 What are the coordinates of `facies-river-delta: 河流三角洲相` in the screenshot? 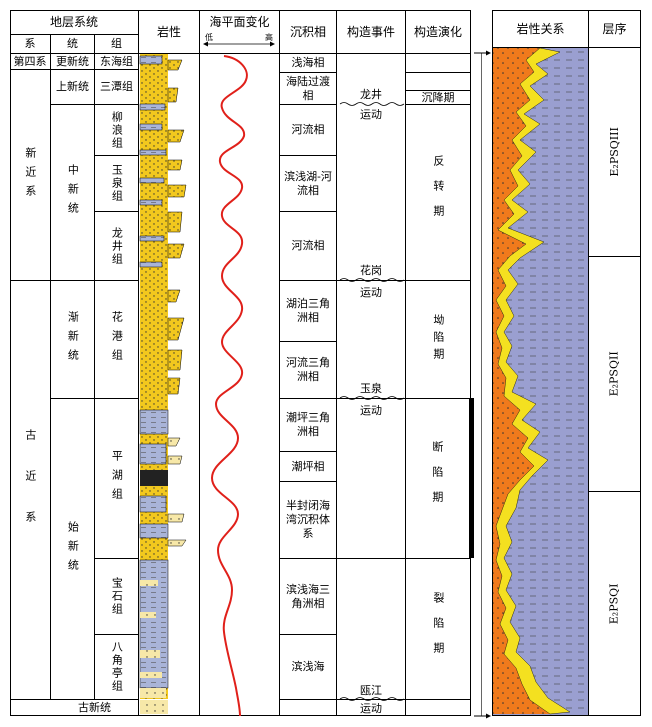 It's located at (308, 369).